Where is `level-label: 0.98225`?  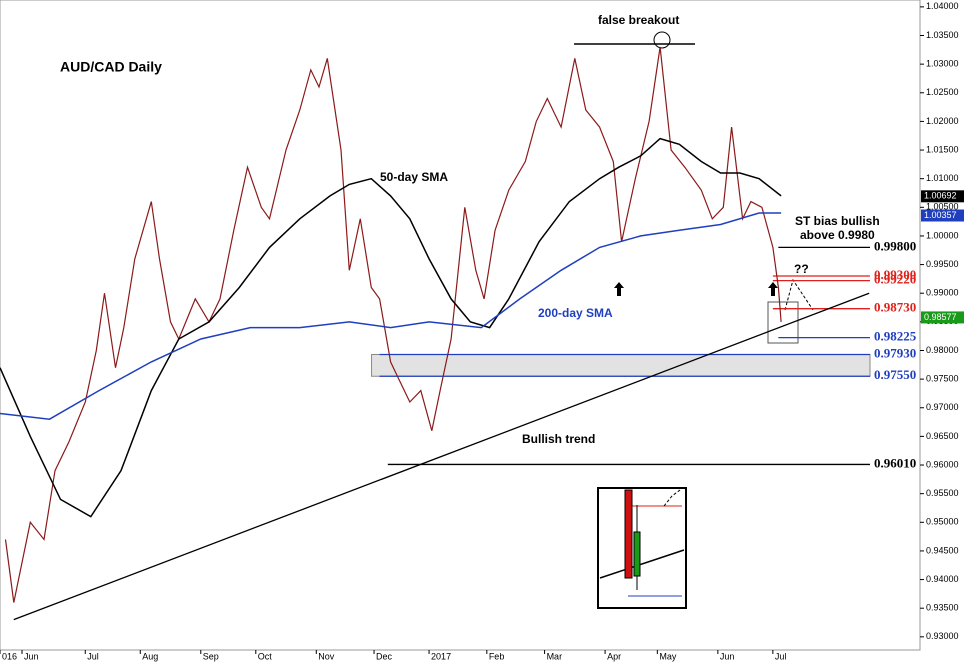
level-label: 0.98225 is located at coordinates (895, 336).